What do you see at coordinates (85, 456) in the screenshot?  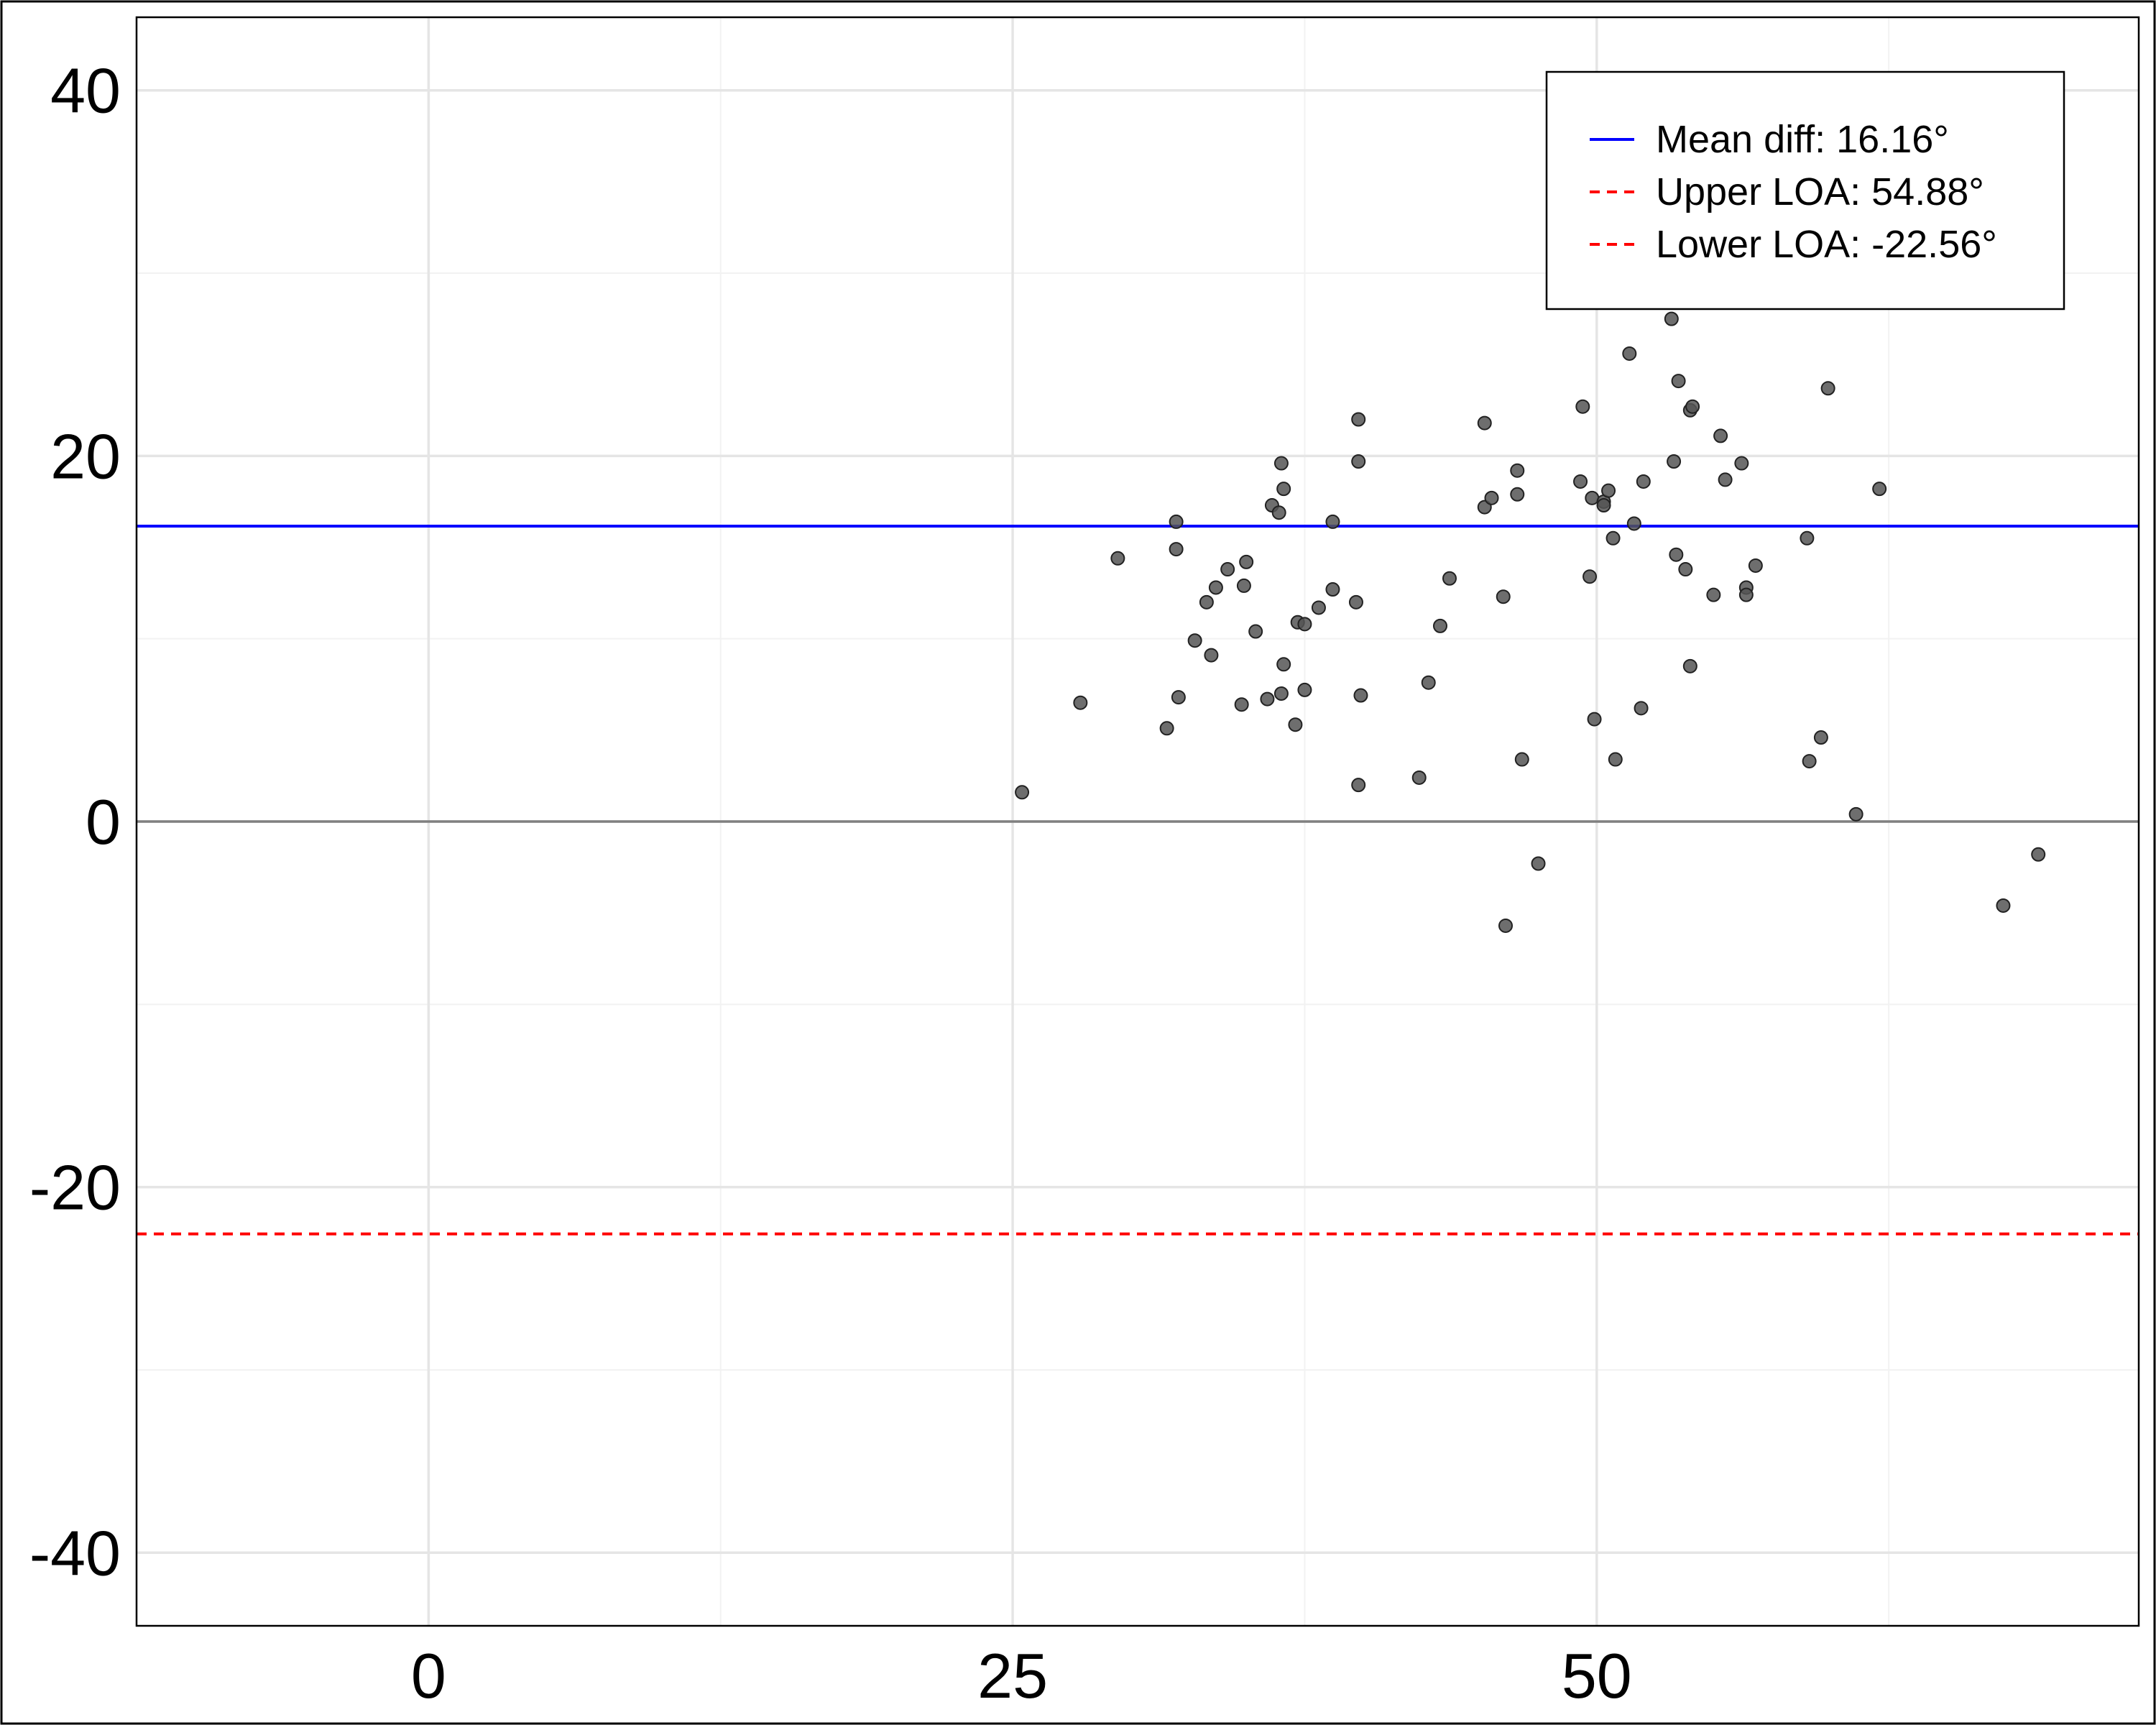 I see `y-tick-label: 20` at bounding box center [85, 456].